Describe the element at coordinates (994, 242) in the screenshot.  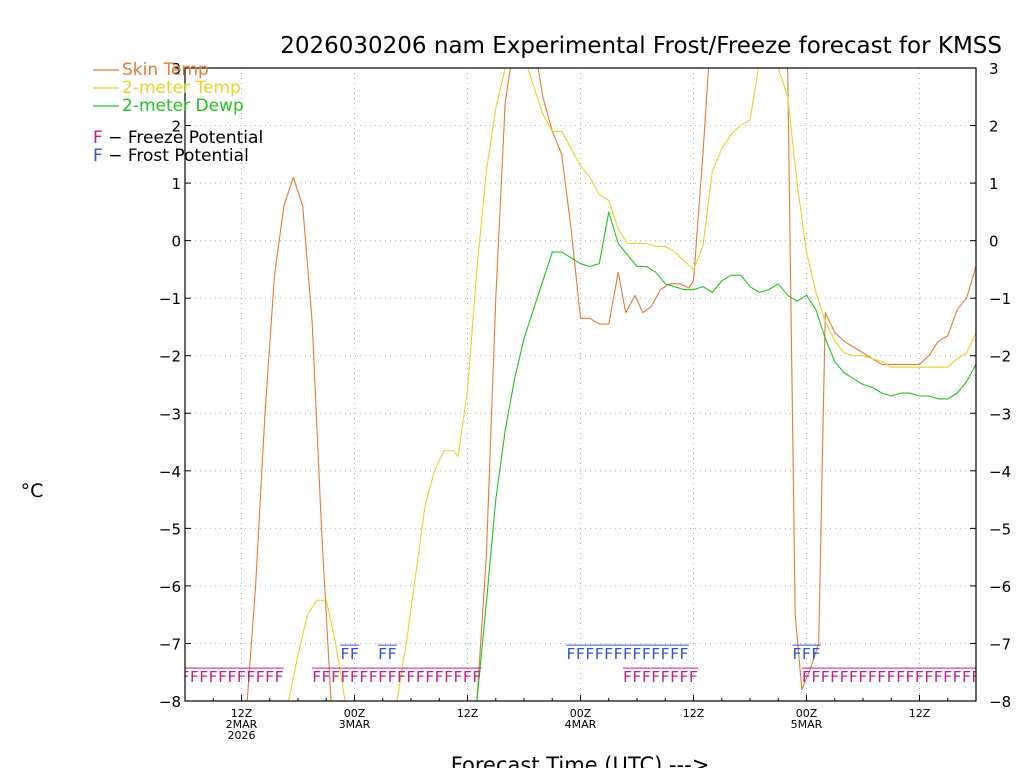
I see `y-tick-label-right: 0` at that location.